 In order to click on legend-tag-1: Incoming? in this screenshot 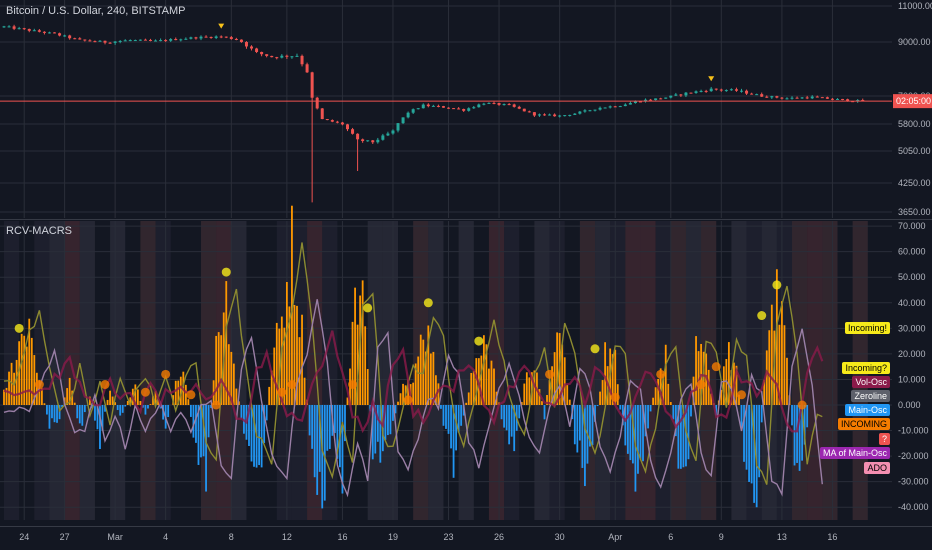, I will do `click(866, 368)`.